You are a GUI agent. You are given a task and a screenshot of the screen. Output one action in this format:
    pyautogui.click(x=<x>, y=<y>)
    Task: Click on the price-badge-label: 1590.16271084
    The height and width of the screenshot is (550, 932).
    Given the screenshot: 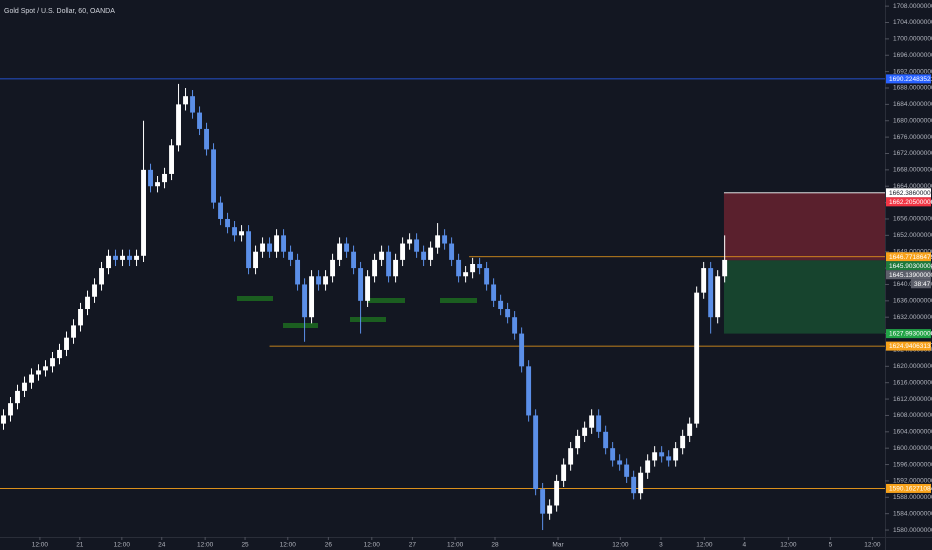 What is the action you would take?
    pyautogui.click(x=910, y=488)
    